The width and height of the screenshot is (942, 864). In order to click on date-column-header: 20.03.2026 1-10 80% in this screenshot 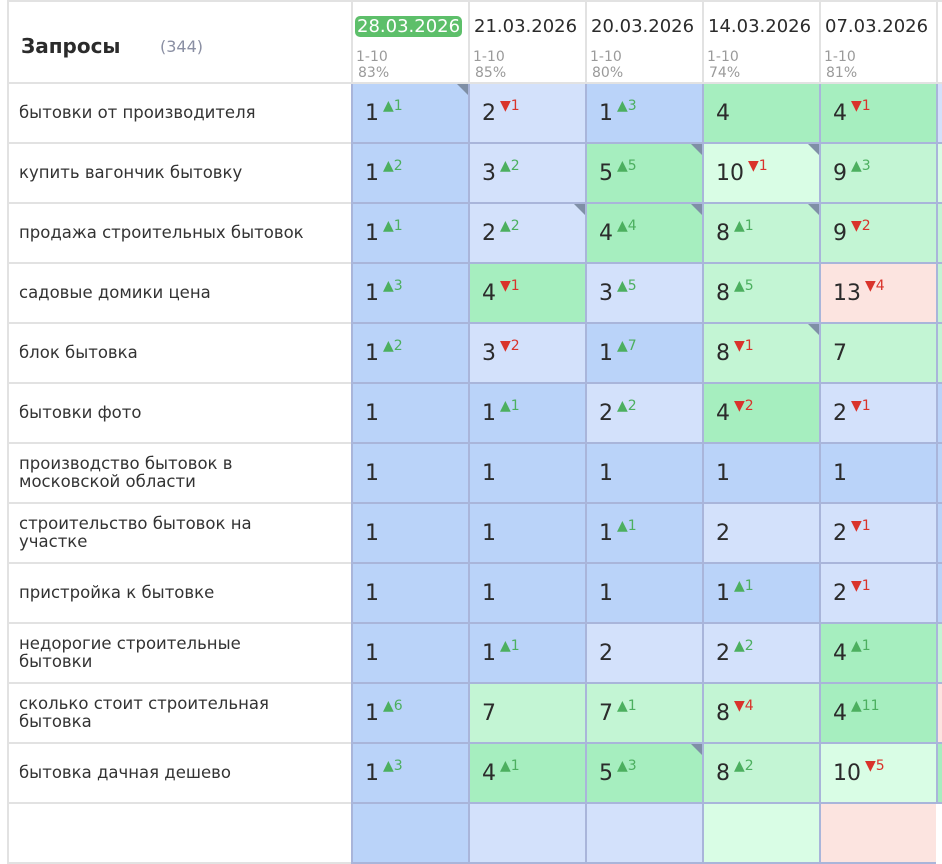, I will do `click(643, 42)`.